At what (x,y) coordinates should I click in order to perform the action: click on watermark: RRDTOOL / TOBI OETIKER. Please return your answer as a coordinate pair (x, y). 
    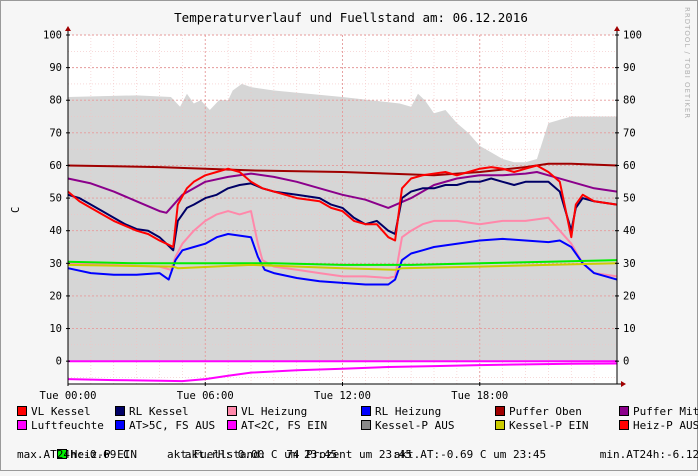
    Looking at the image, I should click on (687, 63).